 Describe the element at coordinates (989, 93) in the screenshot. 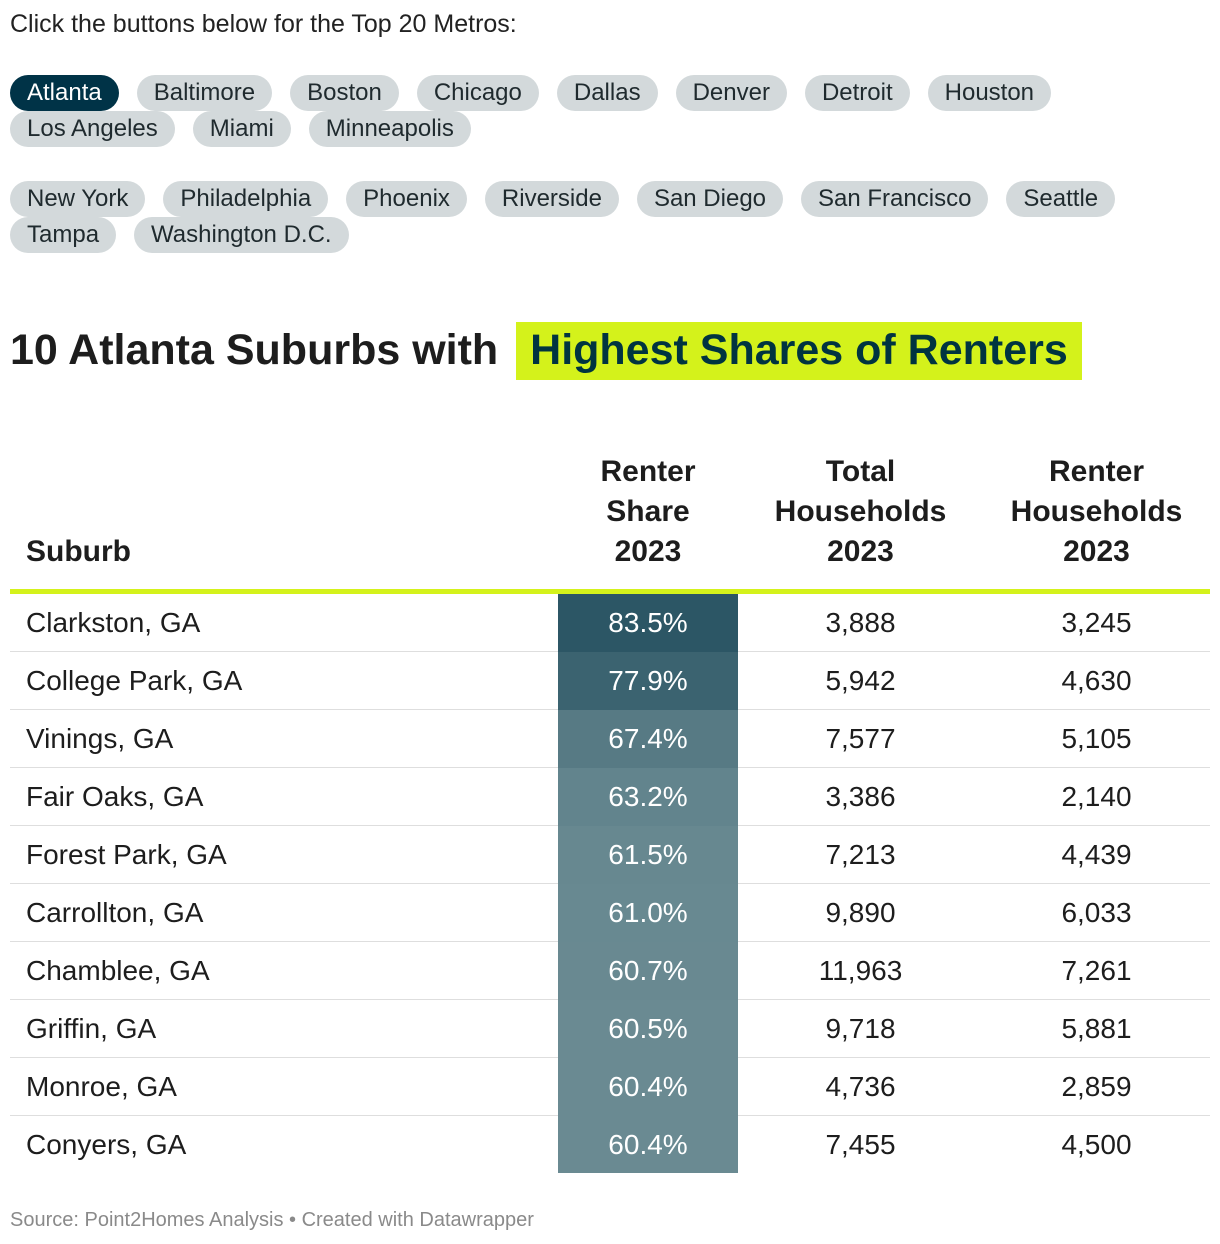

I see `metro-button-houston: Houston` at that location.